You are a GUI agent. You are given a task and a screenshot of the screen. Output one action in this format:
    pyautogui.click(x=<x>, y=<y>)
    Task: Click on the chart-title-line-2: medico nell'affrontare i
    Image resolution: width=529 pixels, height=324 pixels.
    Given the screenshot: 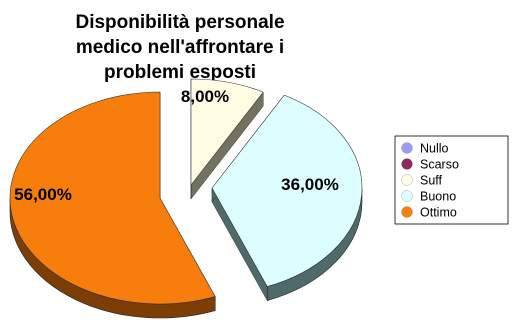 What is the action you would take?
    pyautogui.click(x=180, y=47)
    